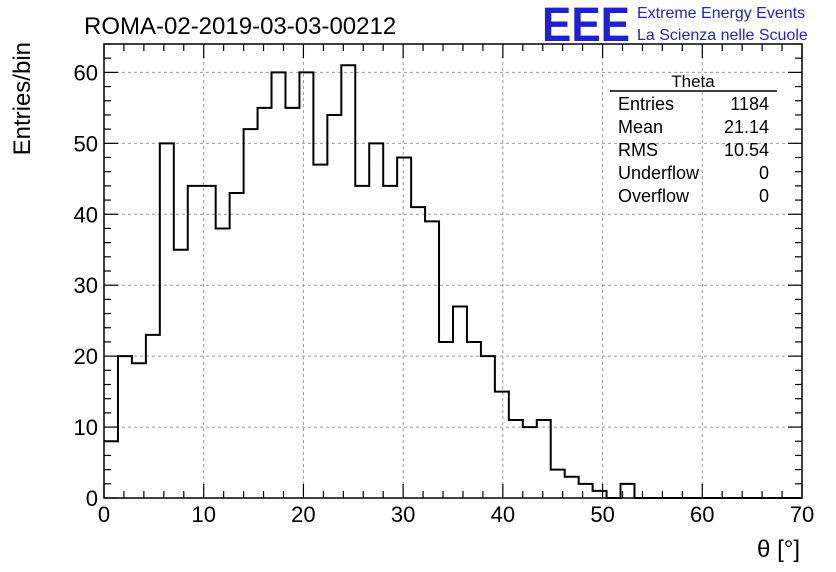 Image resolution: width=836 pixels, height=572 pixels. Describe the element at coordinates (721, 13) in the screenshot. I see `logo-line-1: Extreme Energy Events` at that location.